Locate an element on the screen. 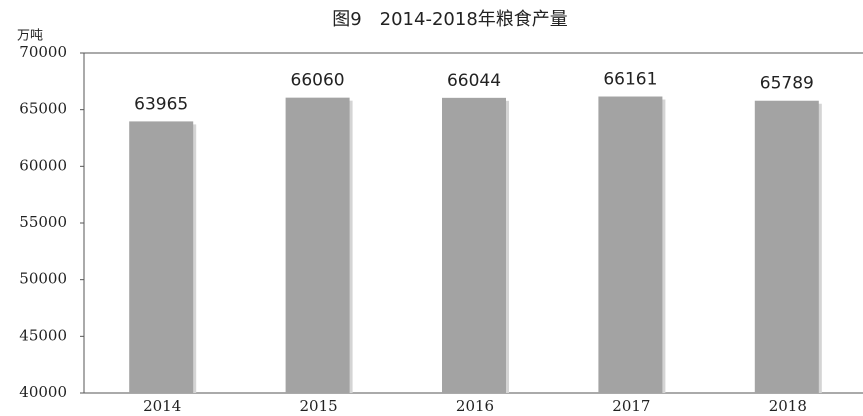 The width and height of the screenshot is (863, 416). x-tick-label: 2016 is located at coordinates (475, 406).